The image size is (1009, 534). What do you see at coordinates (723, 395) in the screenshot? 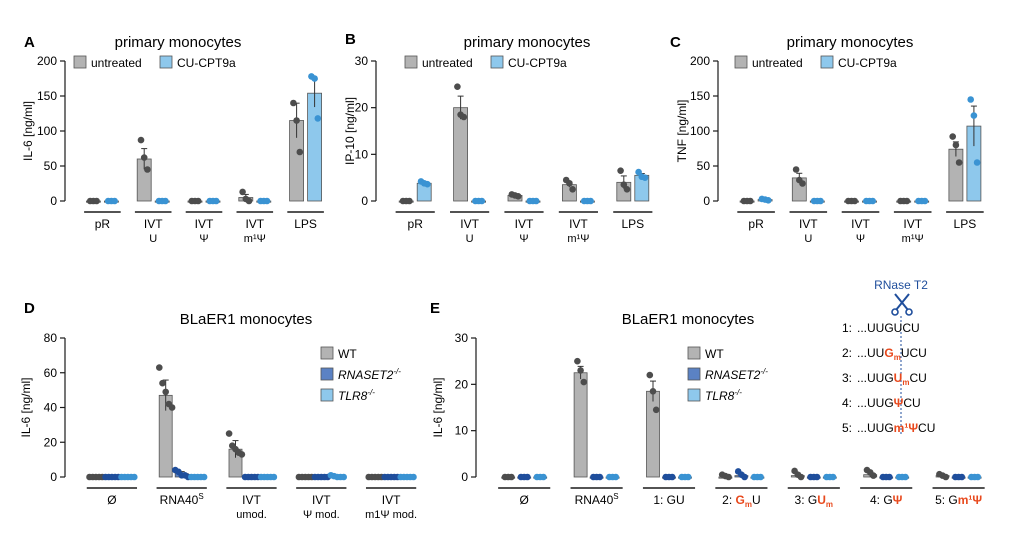
I see `legend-label: TLR8-/-` at bounding box center [723, 395].